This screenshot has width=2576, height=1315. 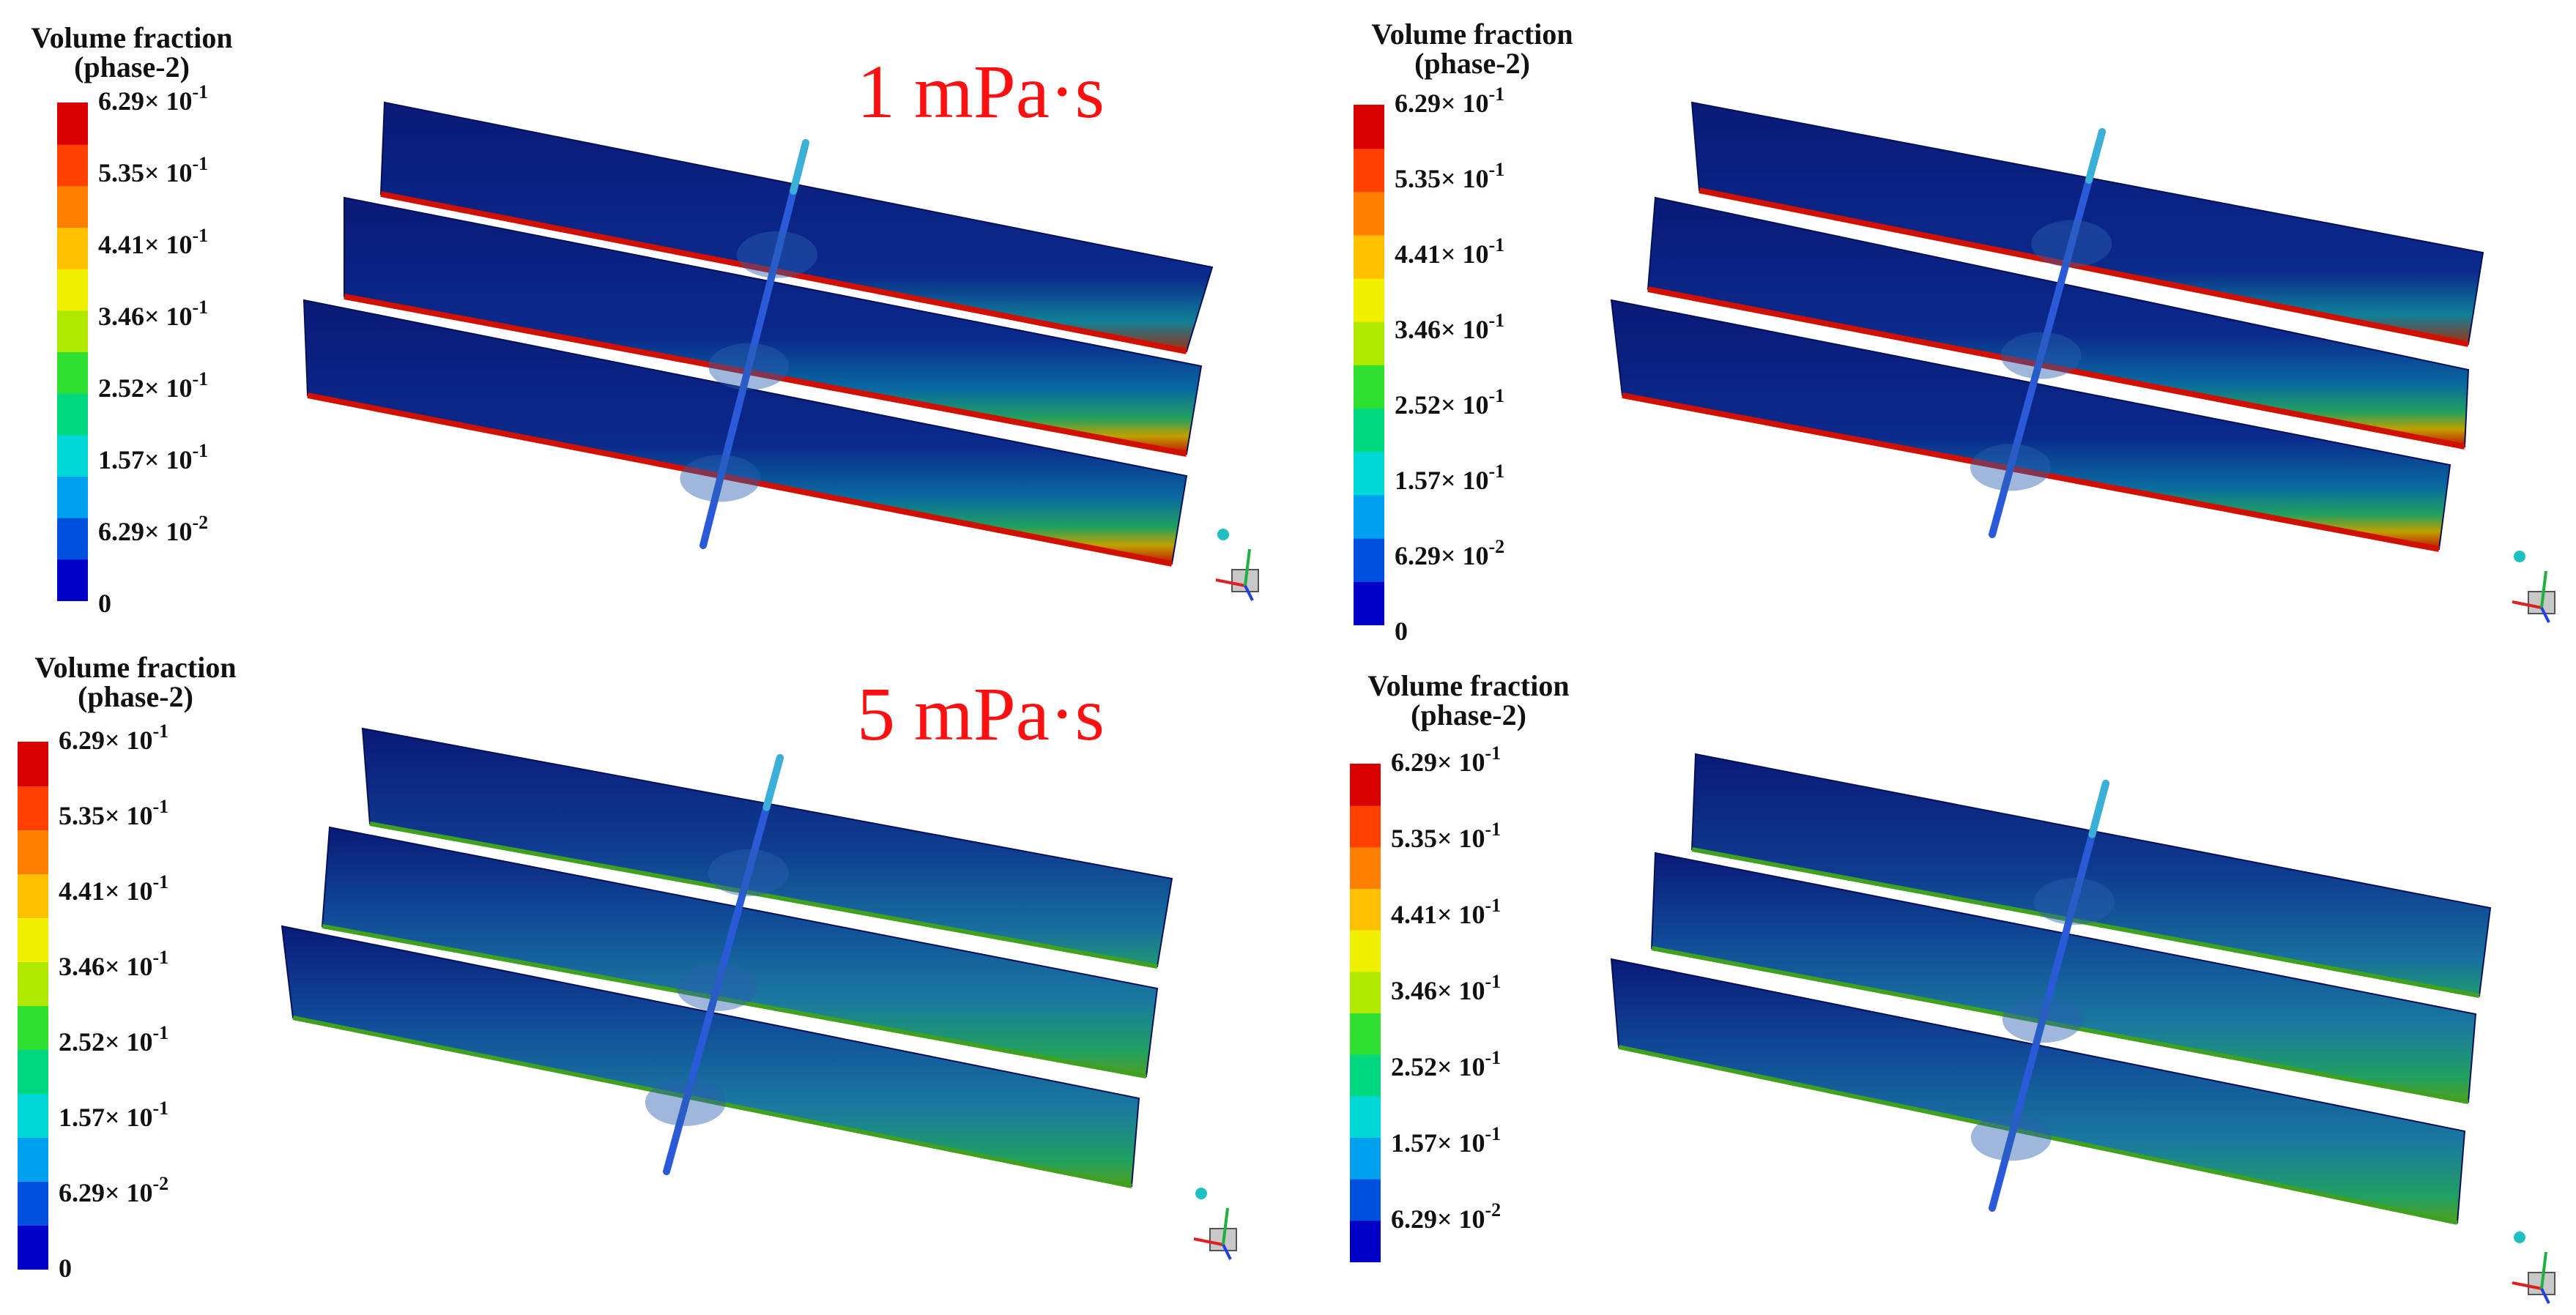 I want to click on condition-label: 5 mPa·s, so click(x=981, y=714).